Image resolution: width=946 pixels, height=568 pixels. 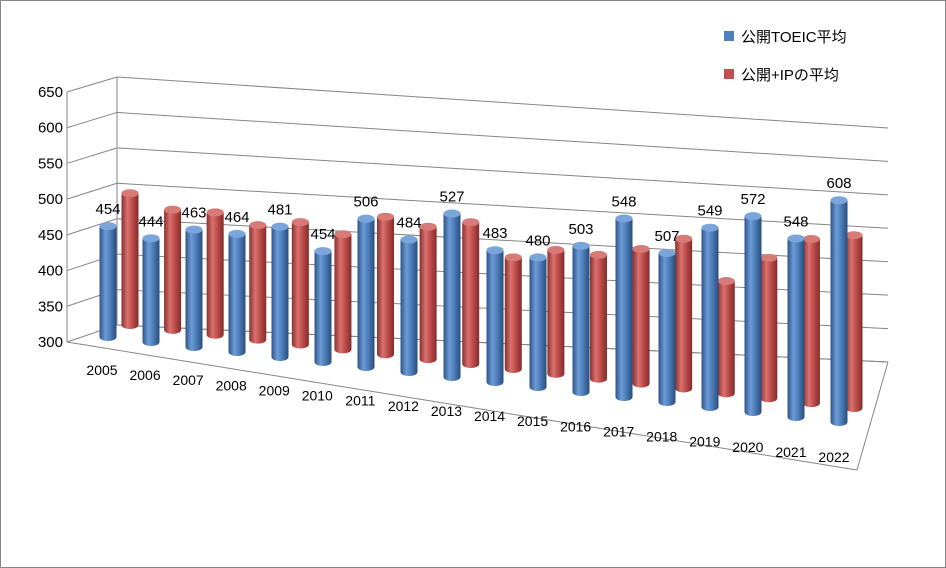 I want to click on x-tick-label: 2014, so click(x=489, y=416).